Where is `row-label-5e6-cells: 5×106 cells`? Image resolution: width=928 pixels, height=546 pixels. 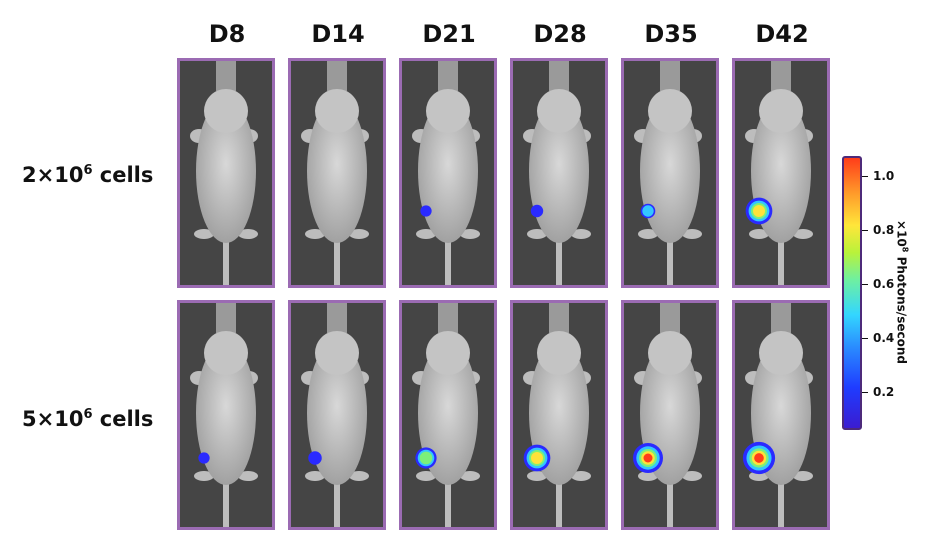 row-label-5e6-cells: 5×106 cells is located at coordinates (88, 419).